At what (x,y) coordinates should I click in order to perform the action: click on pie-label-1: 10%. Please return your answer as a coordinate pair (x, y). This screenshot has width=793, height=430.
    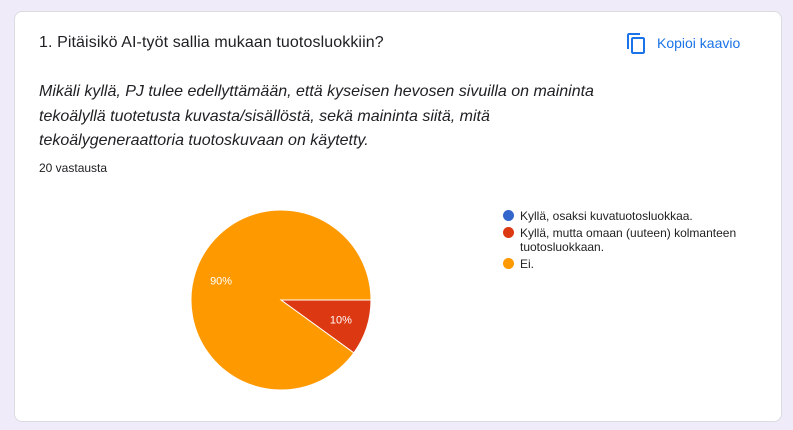
    Looking at the image, I should click on (341, 320).